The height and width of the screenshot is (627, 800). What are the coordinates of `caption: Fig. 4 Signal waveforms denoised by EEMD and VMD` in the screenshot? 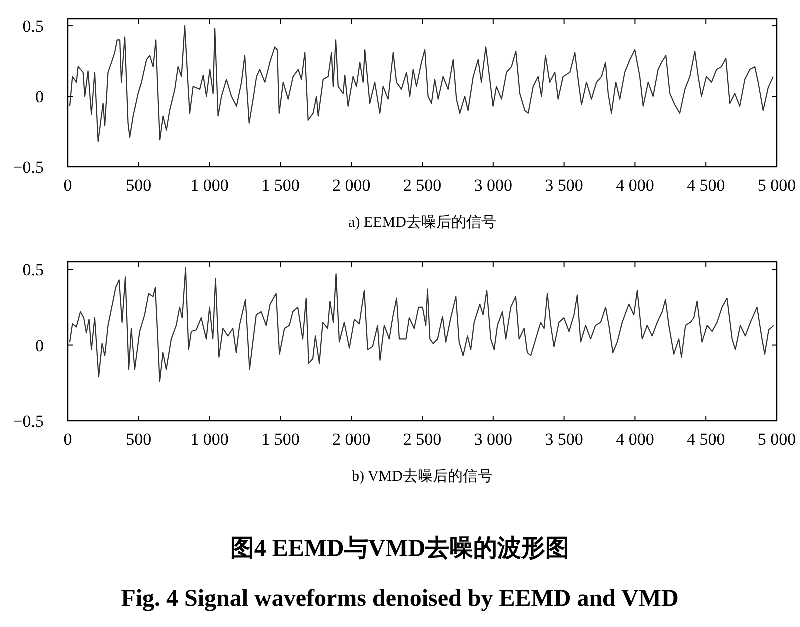 It's located at (400, 599).